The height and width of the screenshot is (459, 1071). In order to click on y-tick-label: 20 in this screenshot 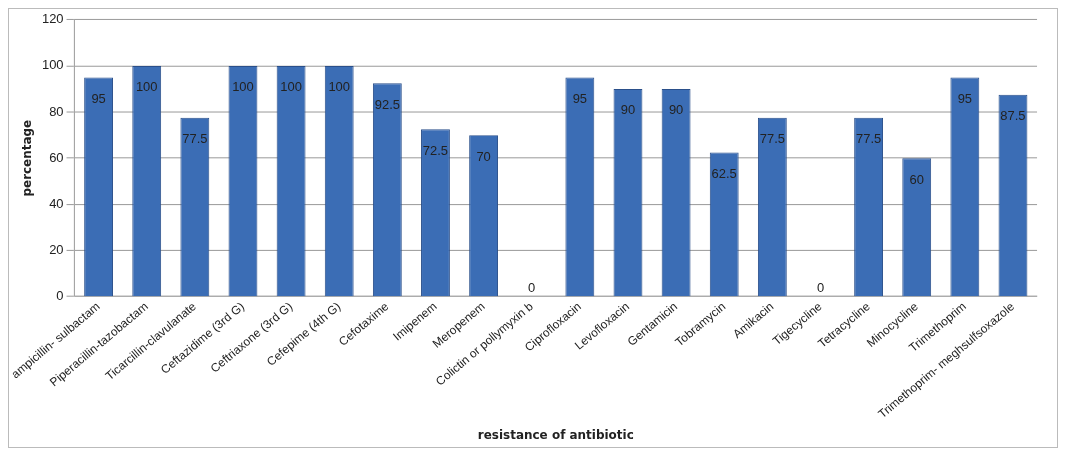, I will do `click(56, 250)`.